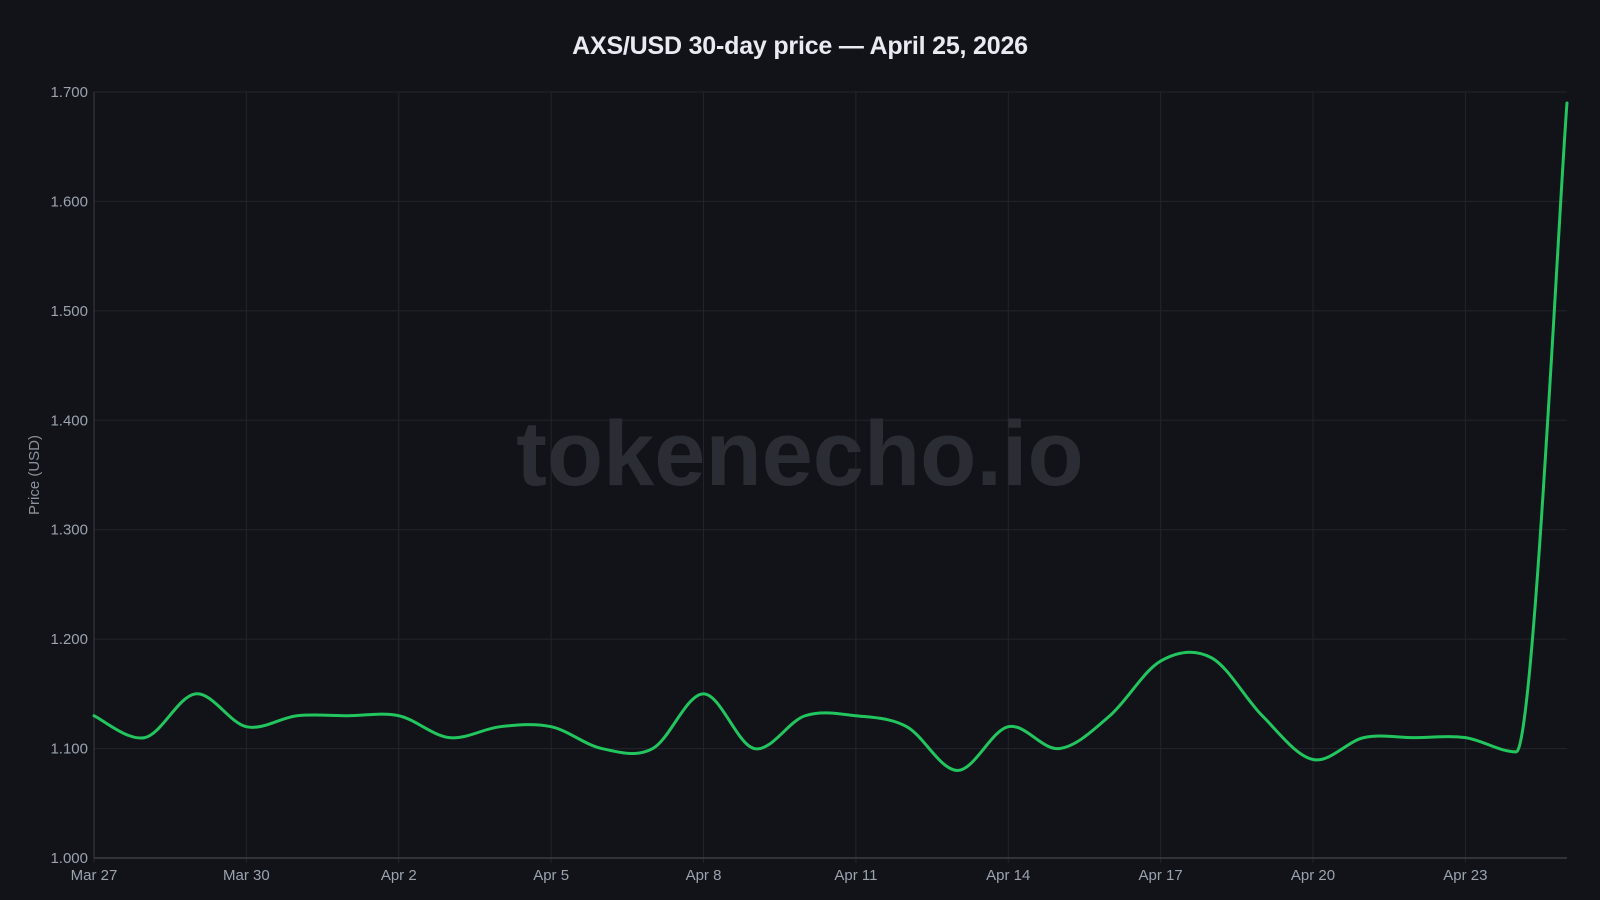 The height and width of the screenshot is (900, 1600). I want to click on y-axis-ticks: 1.000 1.100 1.200 1.300 1.400 1.500 1.600 1.700, so click(69, 475).